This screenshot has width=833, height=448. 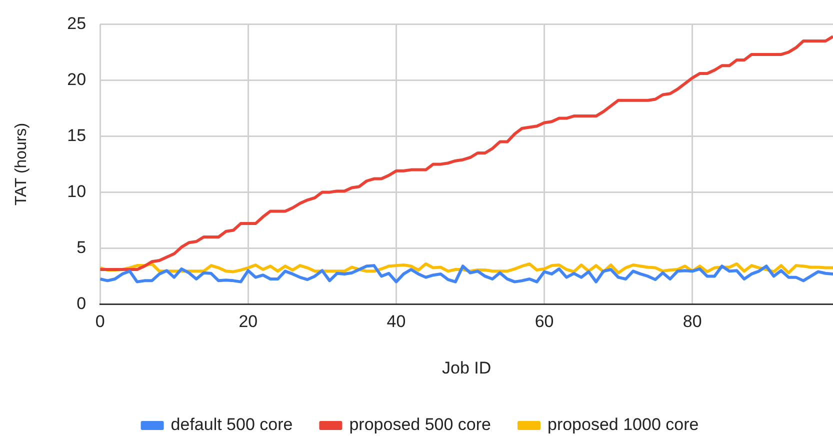 I want to click on x-tick-label: 60, so click(x=544, y=322).